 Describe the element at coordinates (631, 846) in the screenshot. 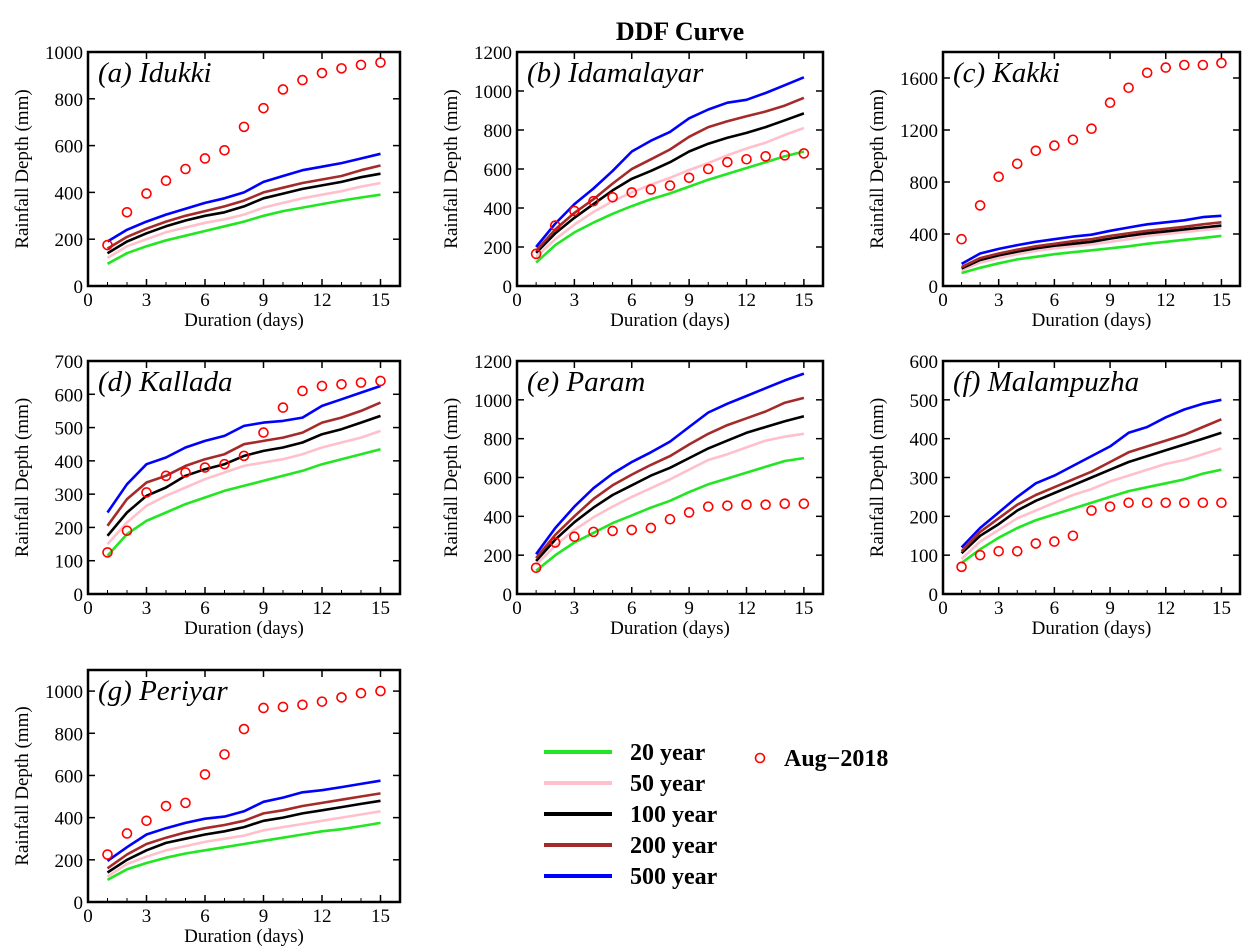

I see `legend-entry-200-year: 200 year` at that location.